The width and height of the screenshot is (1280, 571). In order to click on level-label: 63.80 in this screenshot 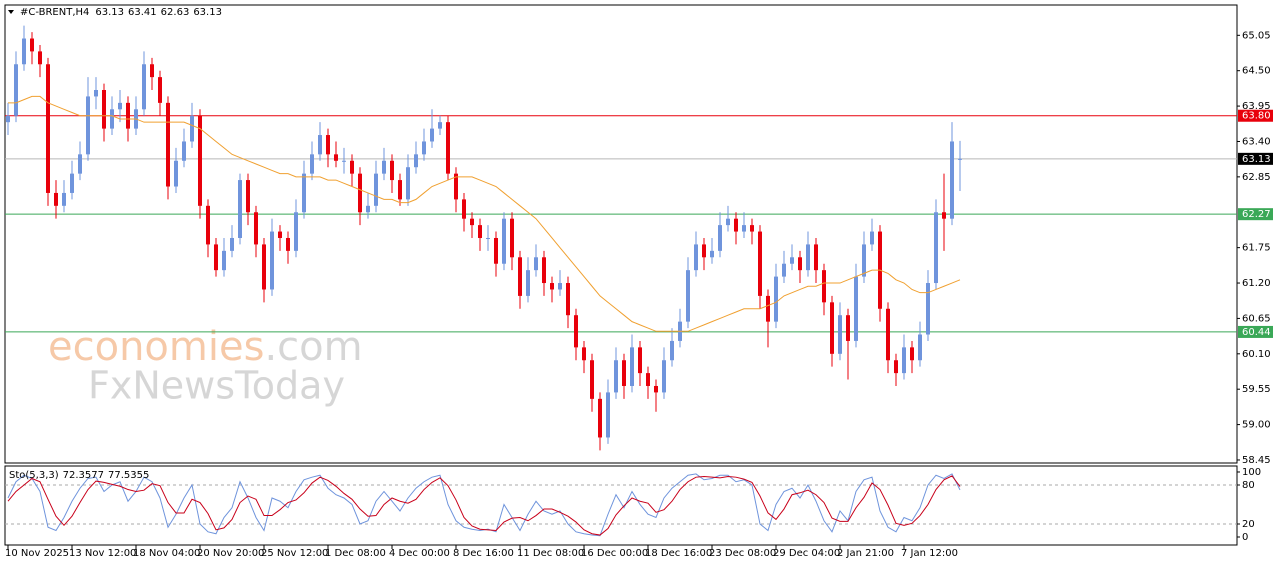, I will do `click(1256, 116)`.